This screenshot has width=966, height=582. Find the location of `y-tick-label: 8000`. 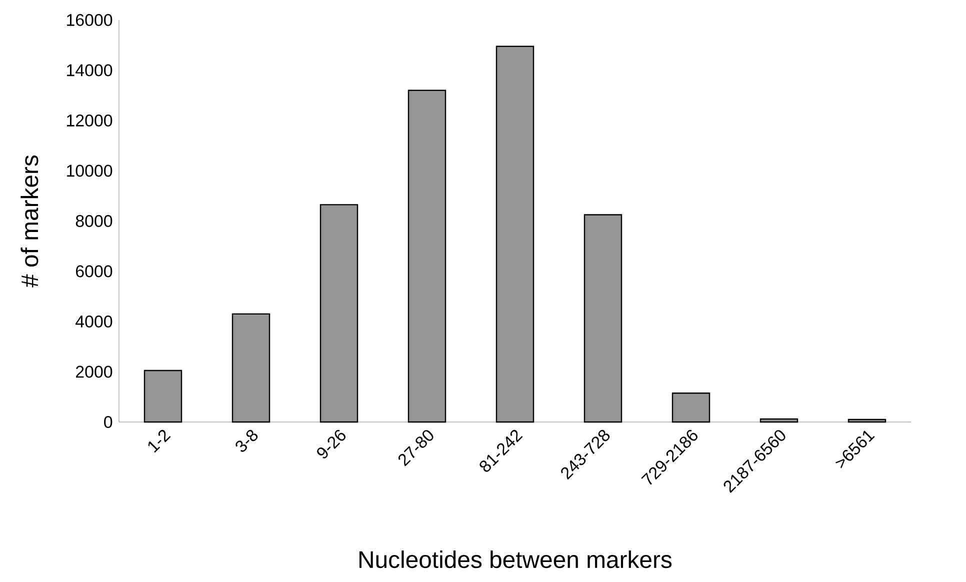

y-tick-label: 8000 is located at coordinates (94, 221).